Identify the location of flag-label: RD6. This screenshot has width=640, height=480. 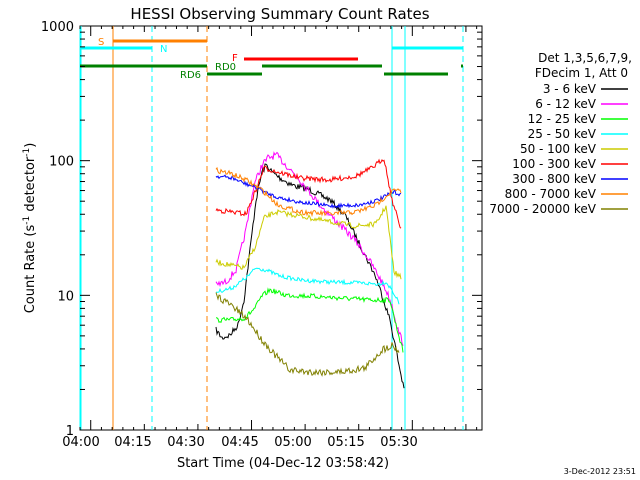
(190, 75).